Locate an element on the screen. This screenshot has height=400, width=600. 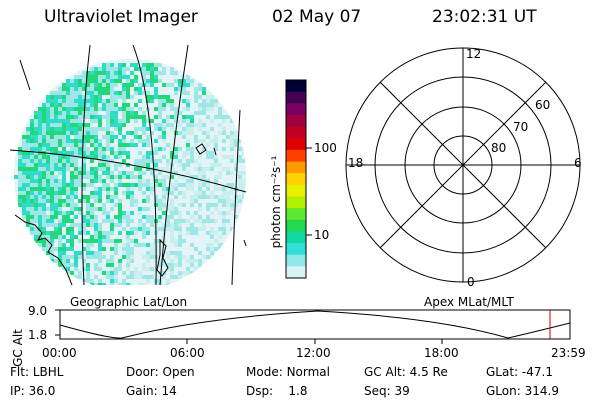
alt-xtick-0600: 06:00 is located at coordinates (187, 353).